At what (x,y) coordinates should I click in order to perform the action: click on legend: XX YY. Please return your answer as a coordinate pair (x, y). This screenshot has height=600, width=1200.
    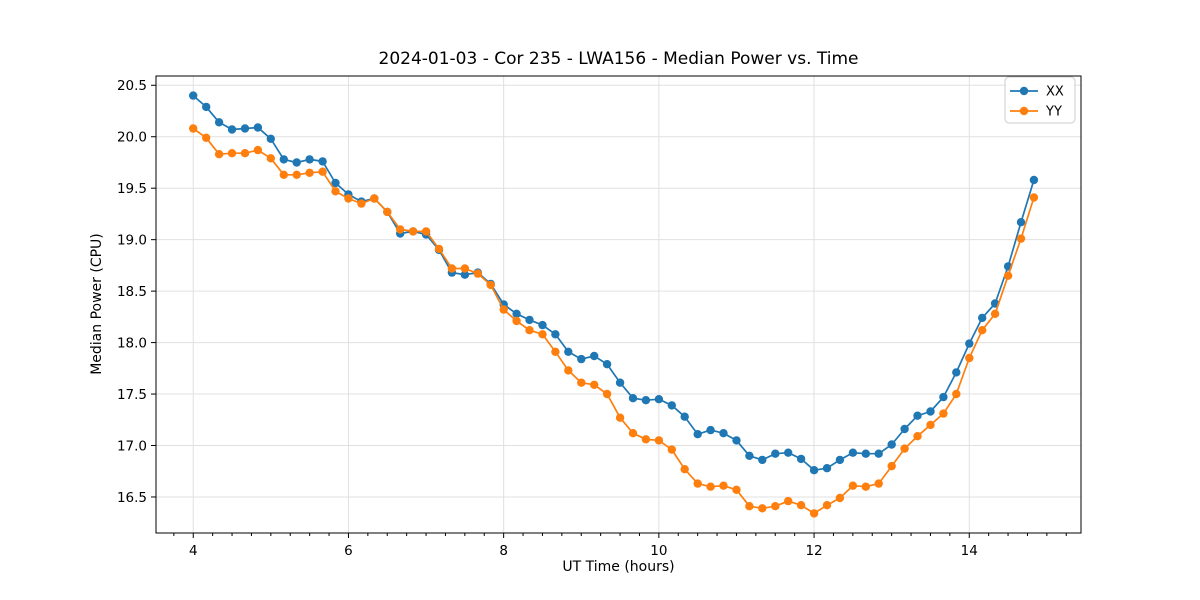
    Looking at the image, I should click on (1040, 100).